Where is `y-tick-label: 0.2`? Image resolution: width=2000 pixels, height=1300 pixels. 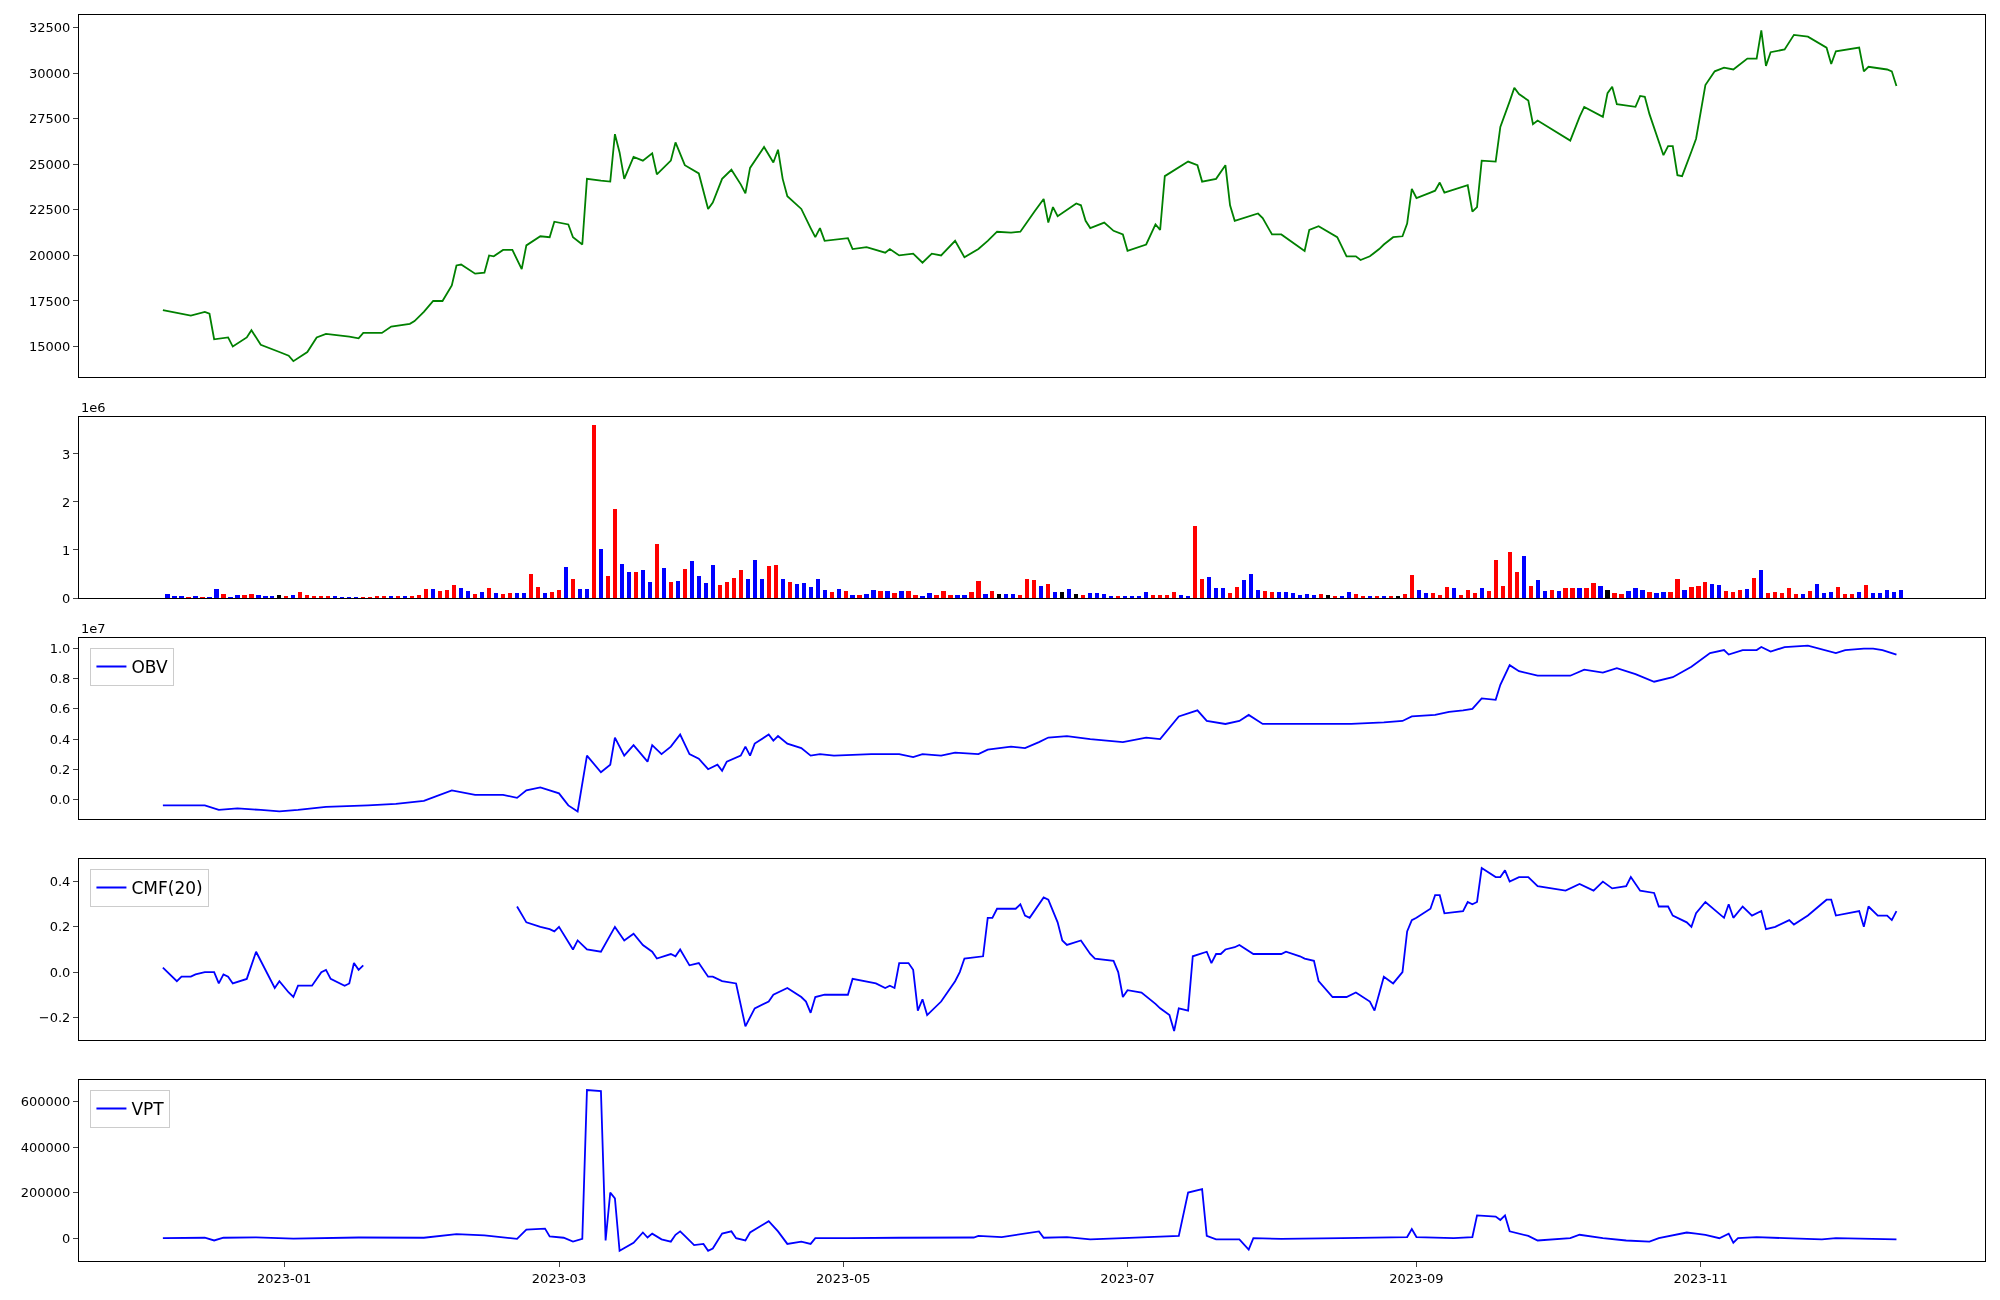
y-tick-label: 0.2 is located at coordinates (60, 927).